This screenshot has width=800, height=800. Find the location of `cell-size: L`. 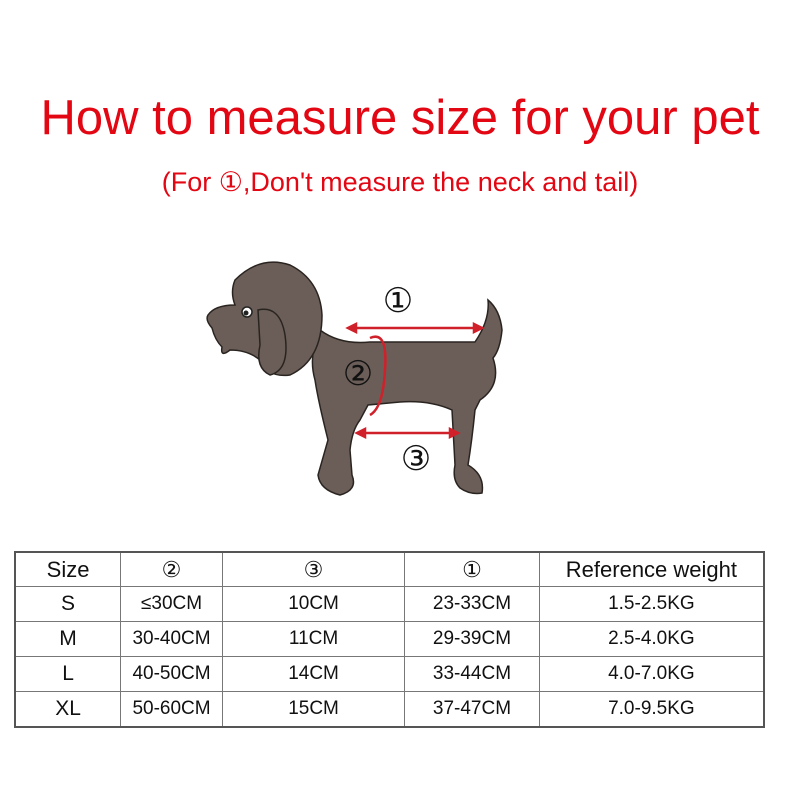

cell-size: L is located at coordinates (68, 674).